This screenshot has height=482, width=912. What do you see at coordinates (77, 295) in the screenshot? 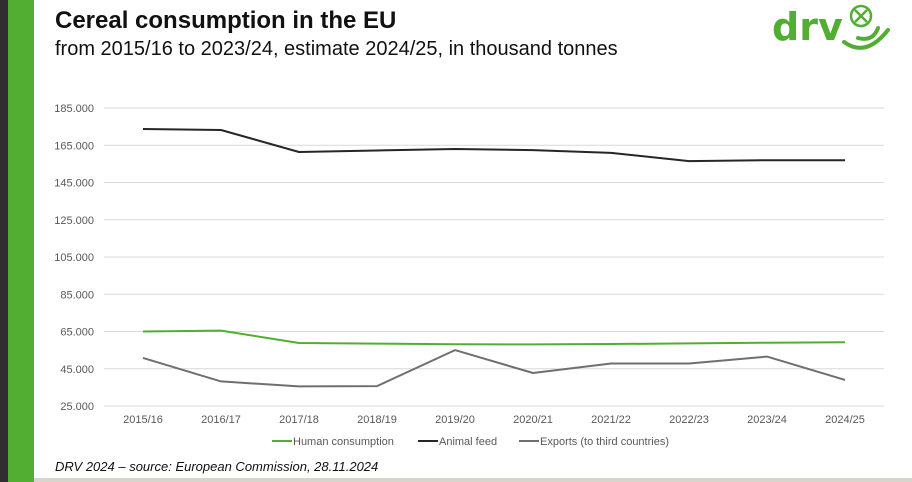
I see `y-tick-label: 85.000` at bounding box center [77, 295].